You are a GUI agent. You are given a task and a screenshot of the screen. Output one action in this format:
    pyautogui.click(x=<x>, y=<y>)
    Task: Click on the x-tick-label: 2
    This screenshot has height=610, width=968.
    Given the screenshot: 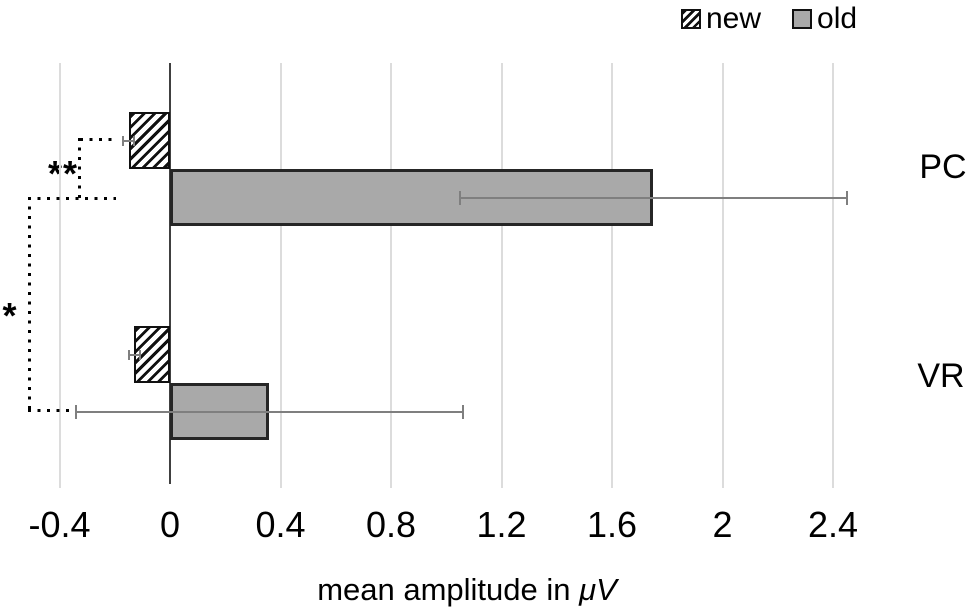 What is the action you would take?
    pyautogui.click(x=722, y=524)
    